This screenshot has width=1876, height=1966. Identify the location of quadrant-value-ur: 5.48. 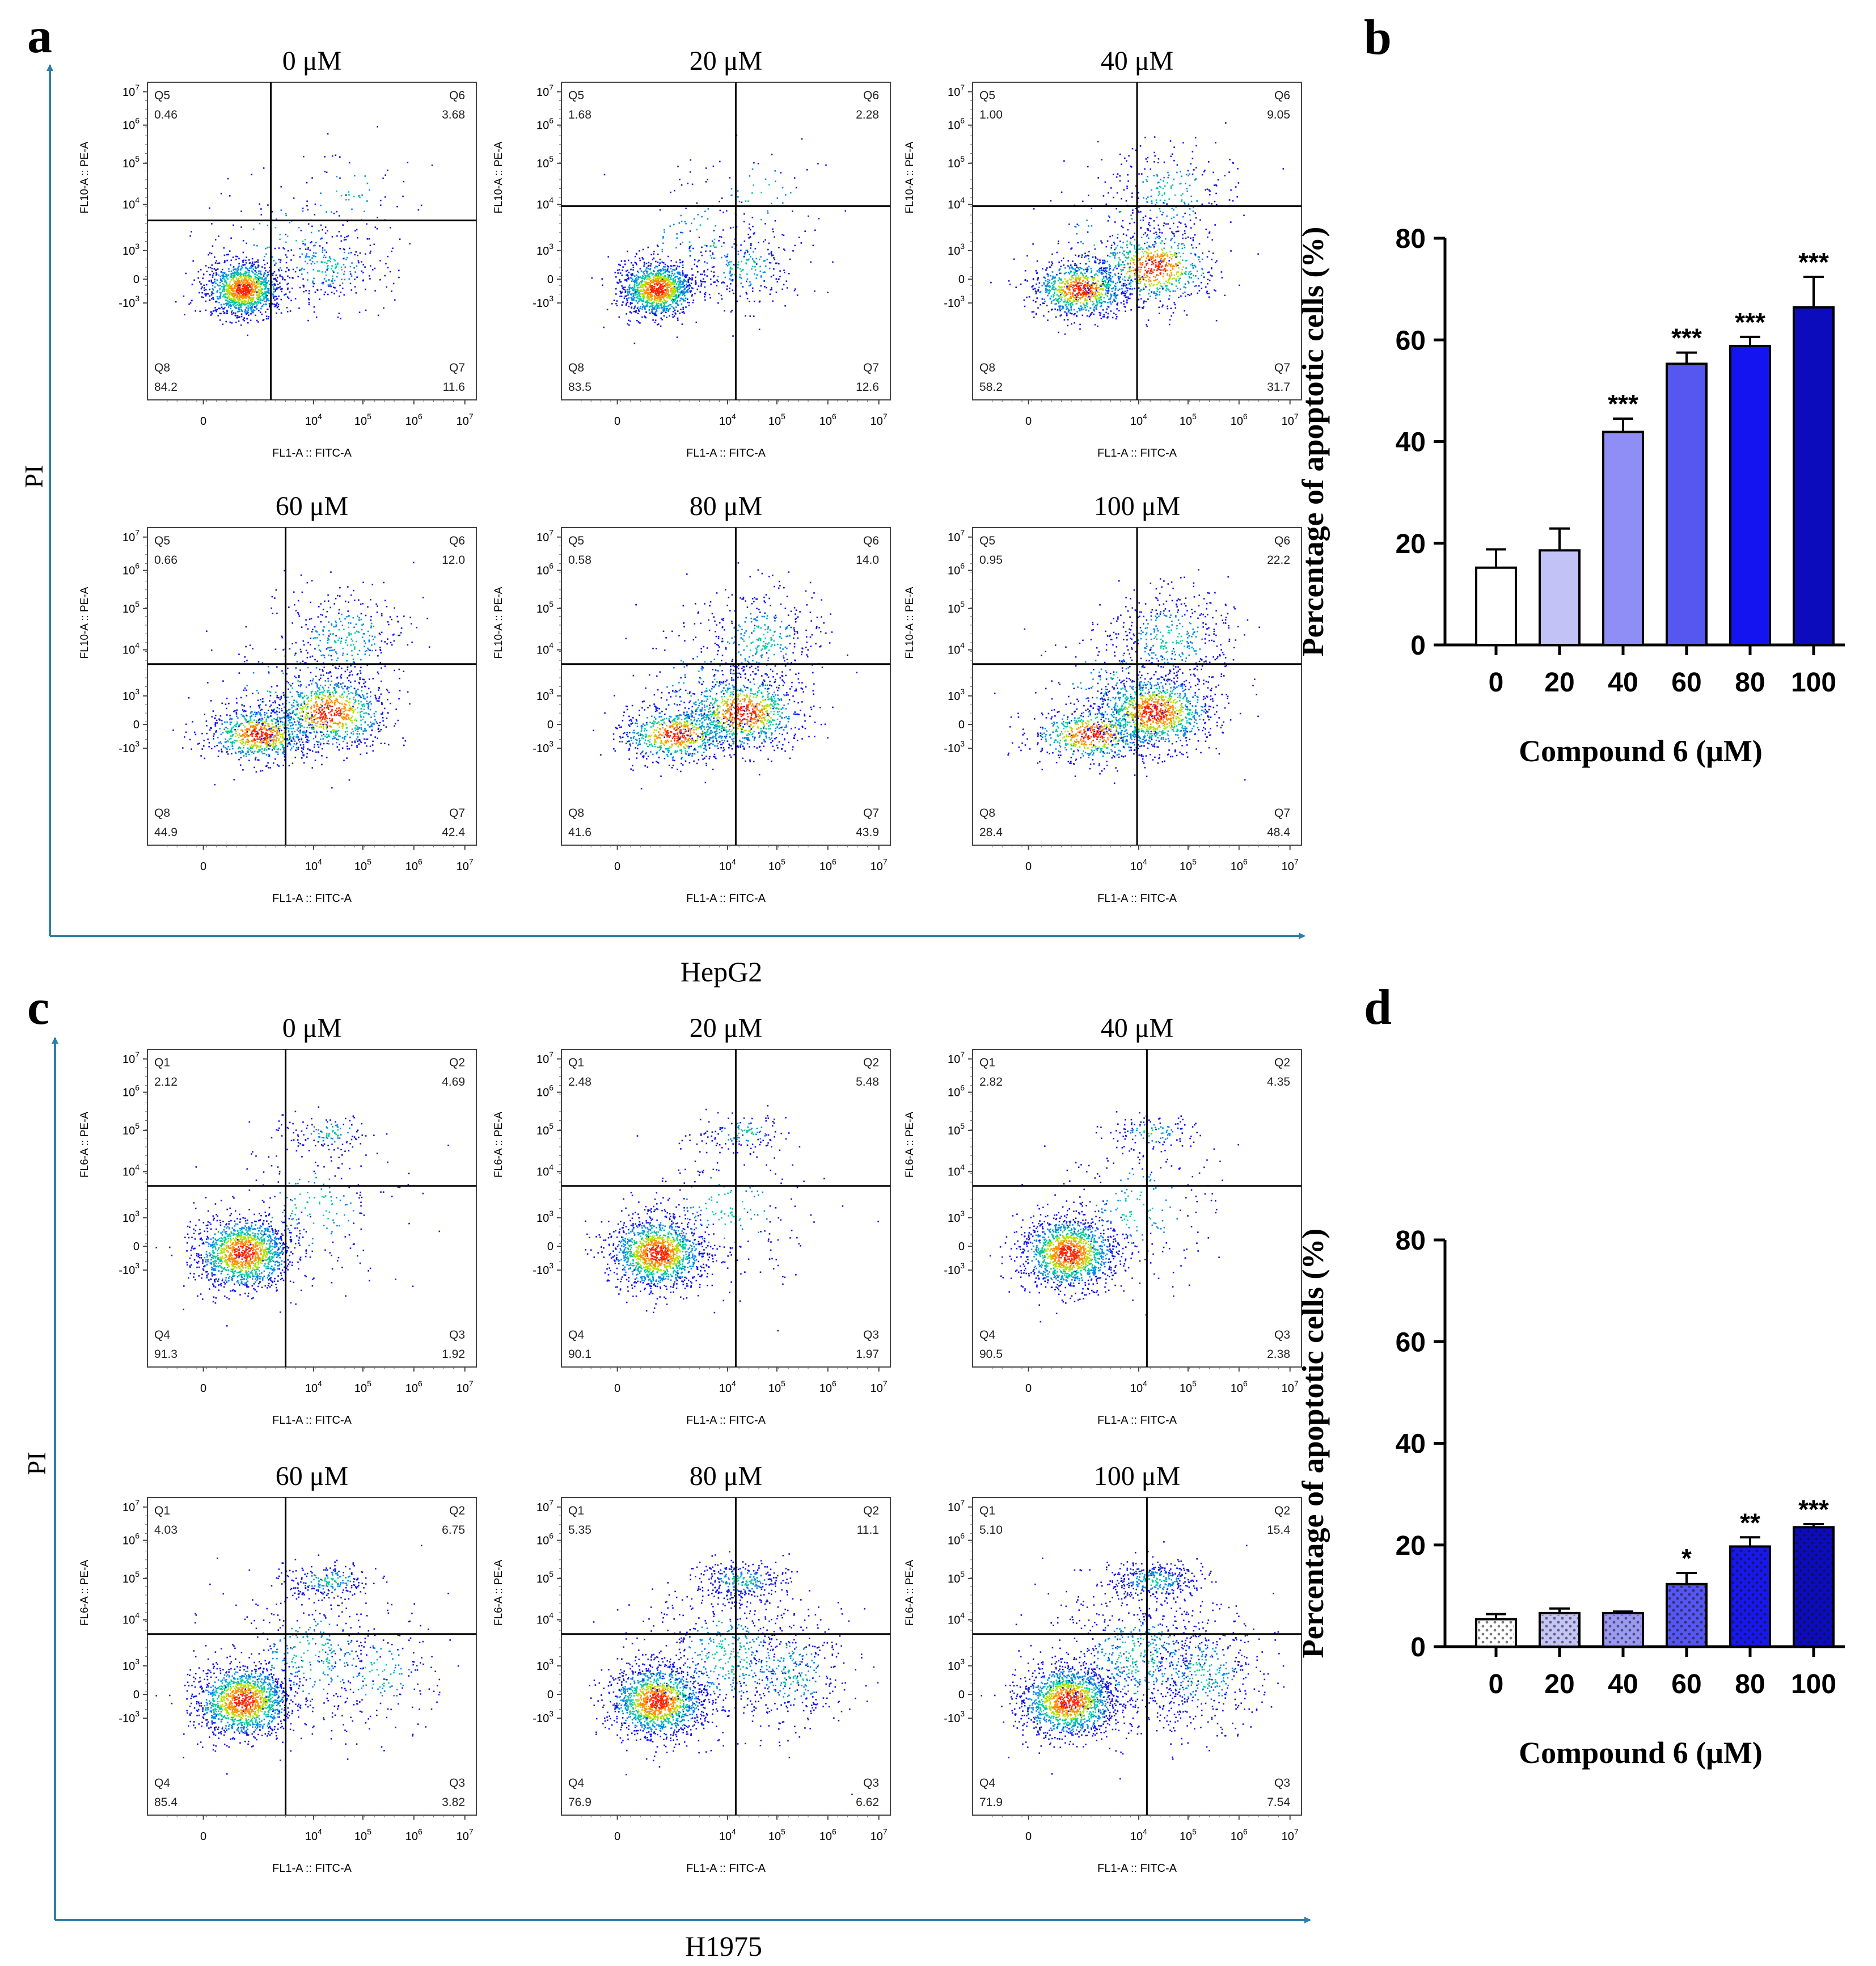
(867, 1082).